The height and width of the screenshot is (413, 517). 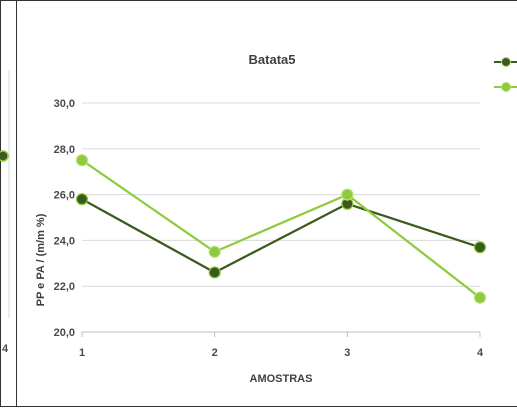 What do you see at coordinates (281, 345) in the screenshot?
I see `x-tick-labels: 1 2 3 4` at bounding box center [281, 345].